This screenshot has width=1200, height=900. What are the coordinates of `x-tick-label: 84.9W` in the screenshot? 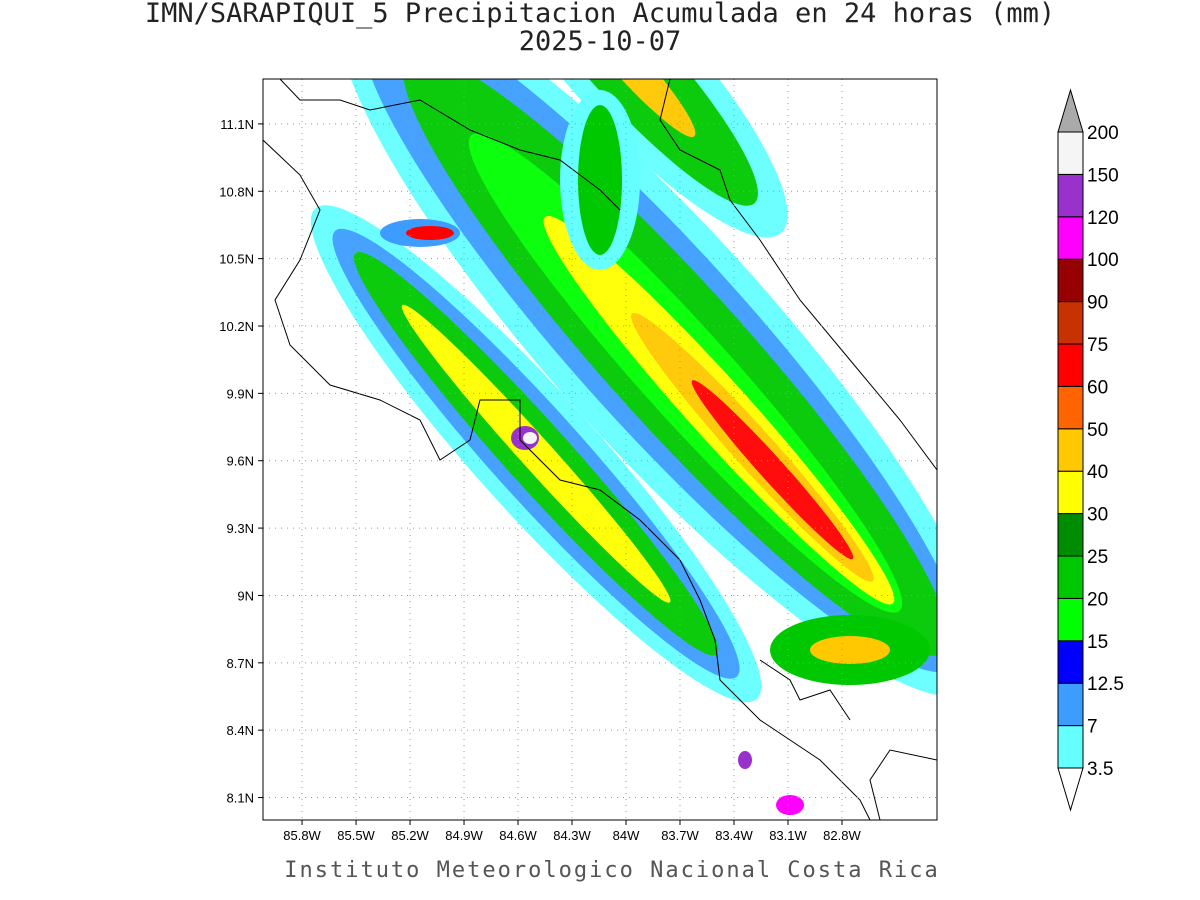 It's located at (464, 835).